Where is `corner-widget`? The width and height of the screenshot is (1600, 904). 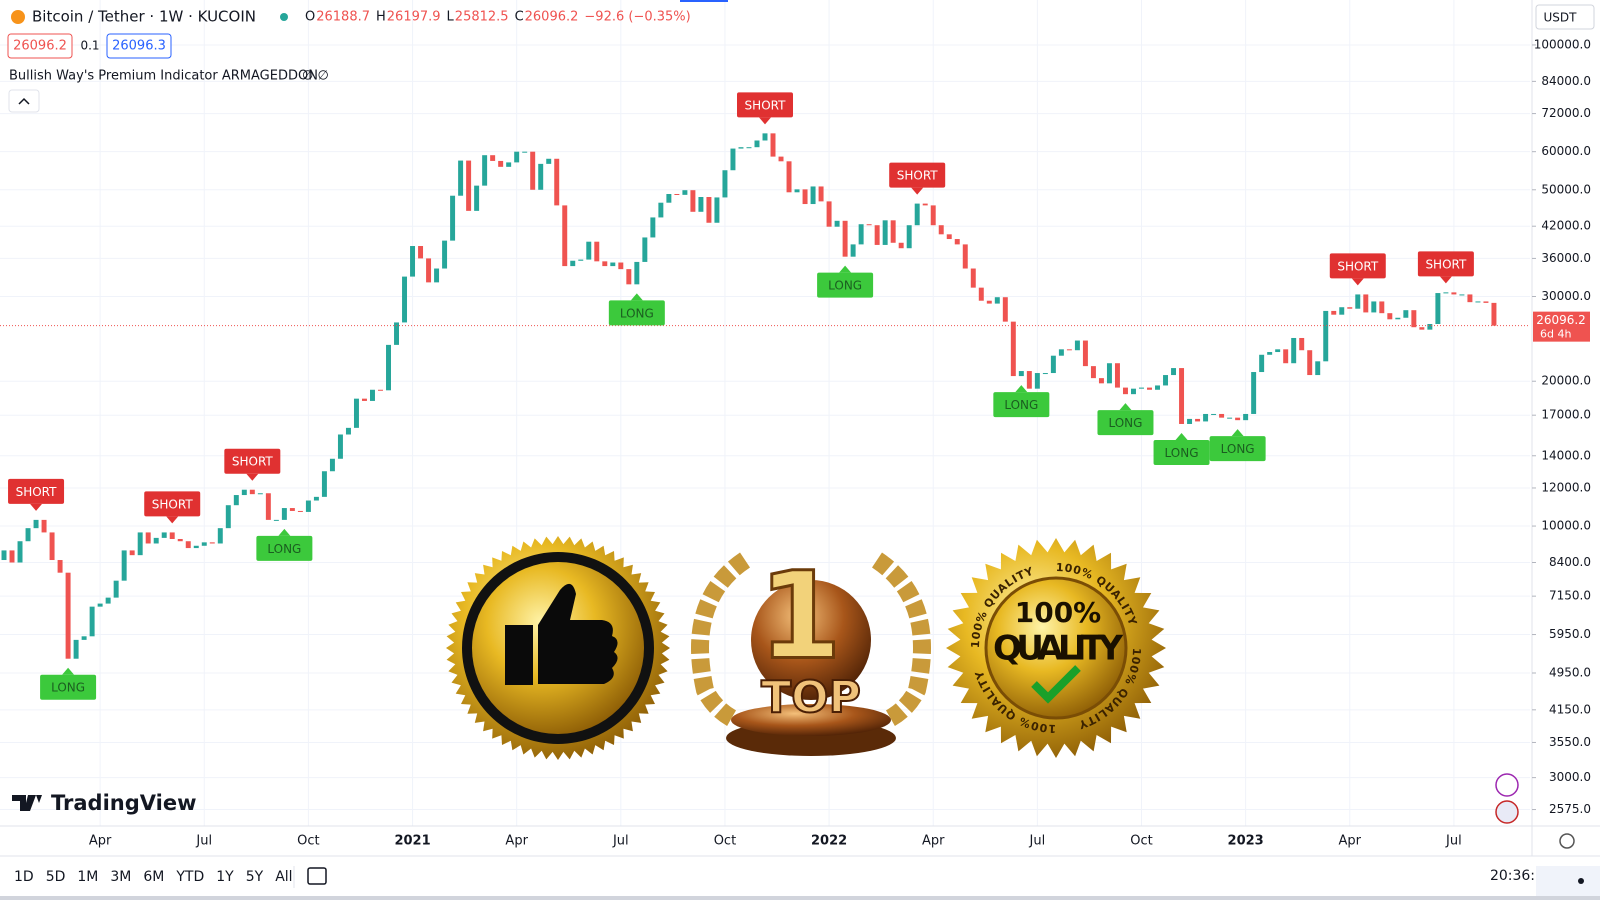 corner-widget is located at coordinates (1568, 881).